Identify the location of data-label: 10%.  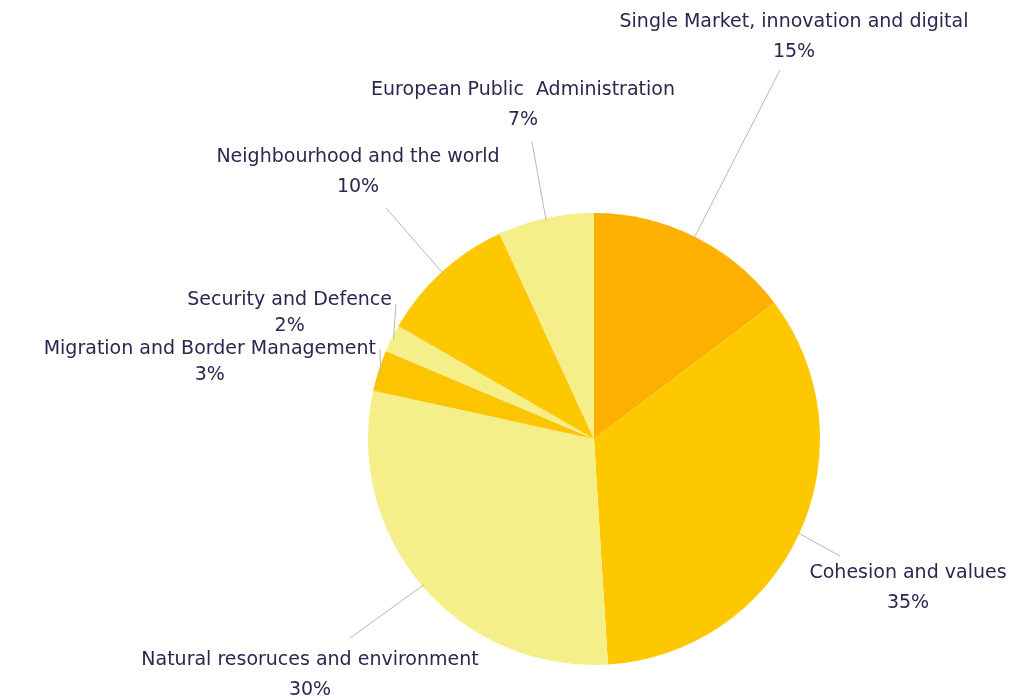
(358, 184).